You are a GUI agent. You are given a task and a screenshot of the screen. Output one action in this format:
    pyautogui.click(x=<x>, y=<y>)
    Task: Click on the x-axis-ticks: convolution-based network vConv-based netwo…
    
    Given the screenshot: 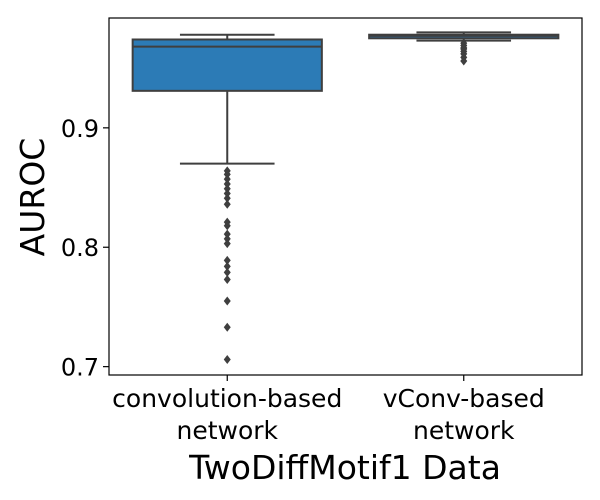 What is the action you would take?
    pyautogui.click(x=328, y=410)
    